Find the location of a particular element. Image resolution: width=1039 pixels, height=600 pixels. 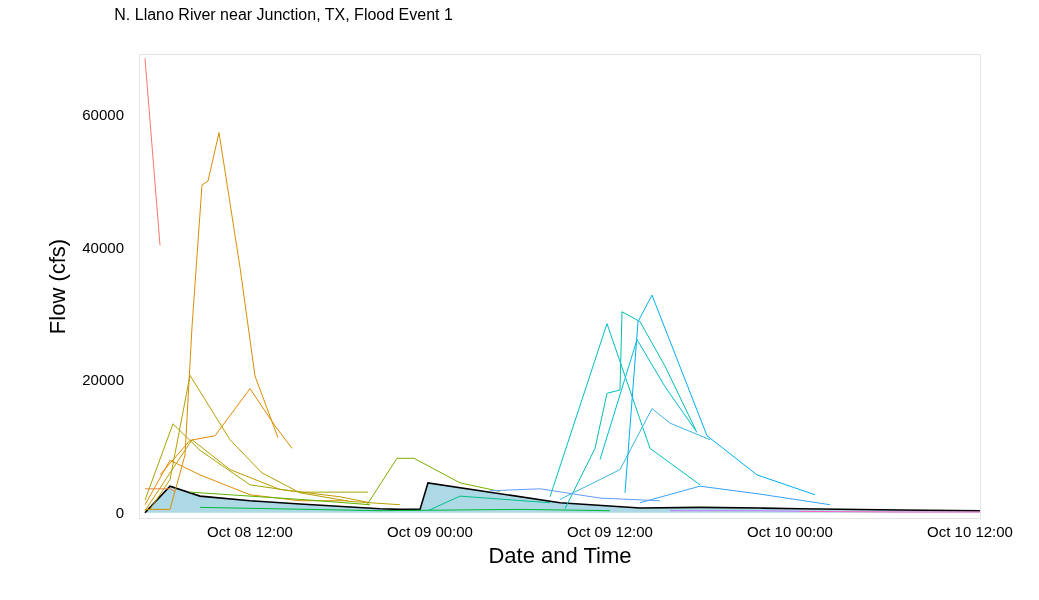

x-tick-label: Oct 09 12:00 is located at coordinates (610, 531).